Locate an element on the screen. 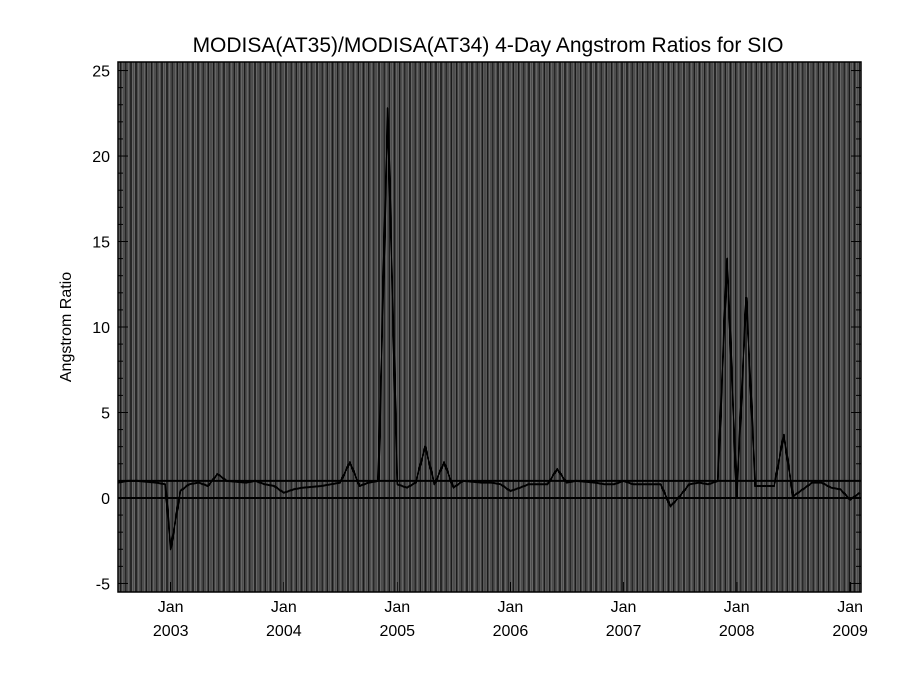 This screenshot has width=900, height=675. x-tick-label-year: 2008 is located at coordinates (737, 631).